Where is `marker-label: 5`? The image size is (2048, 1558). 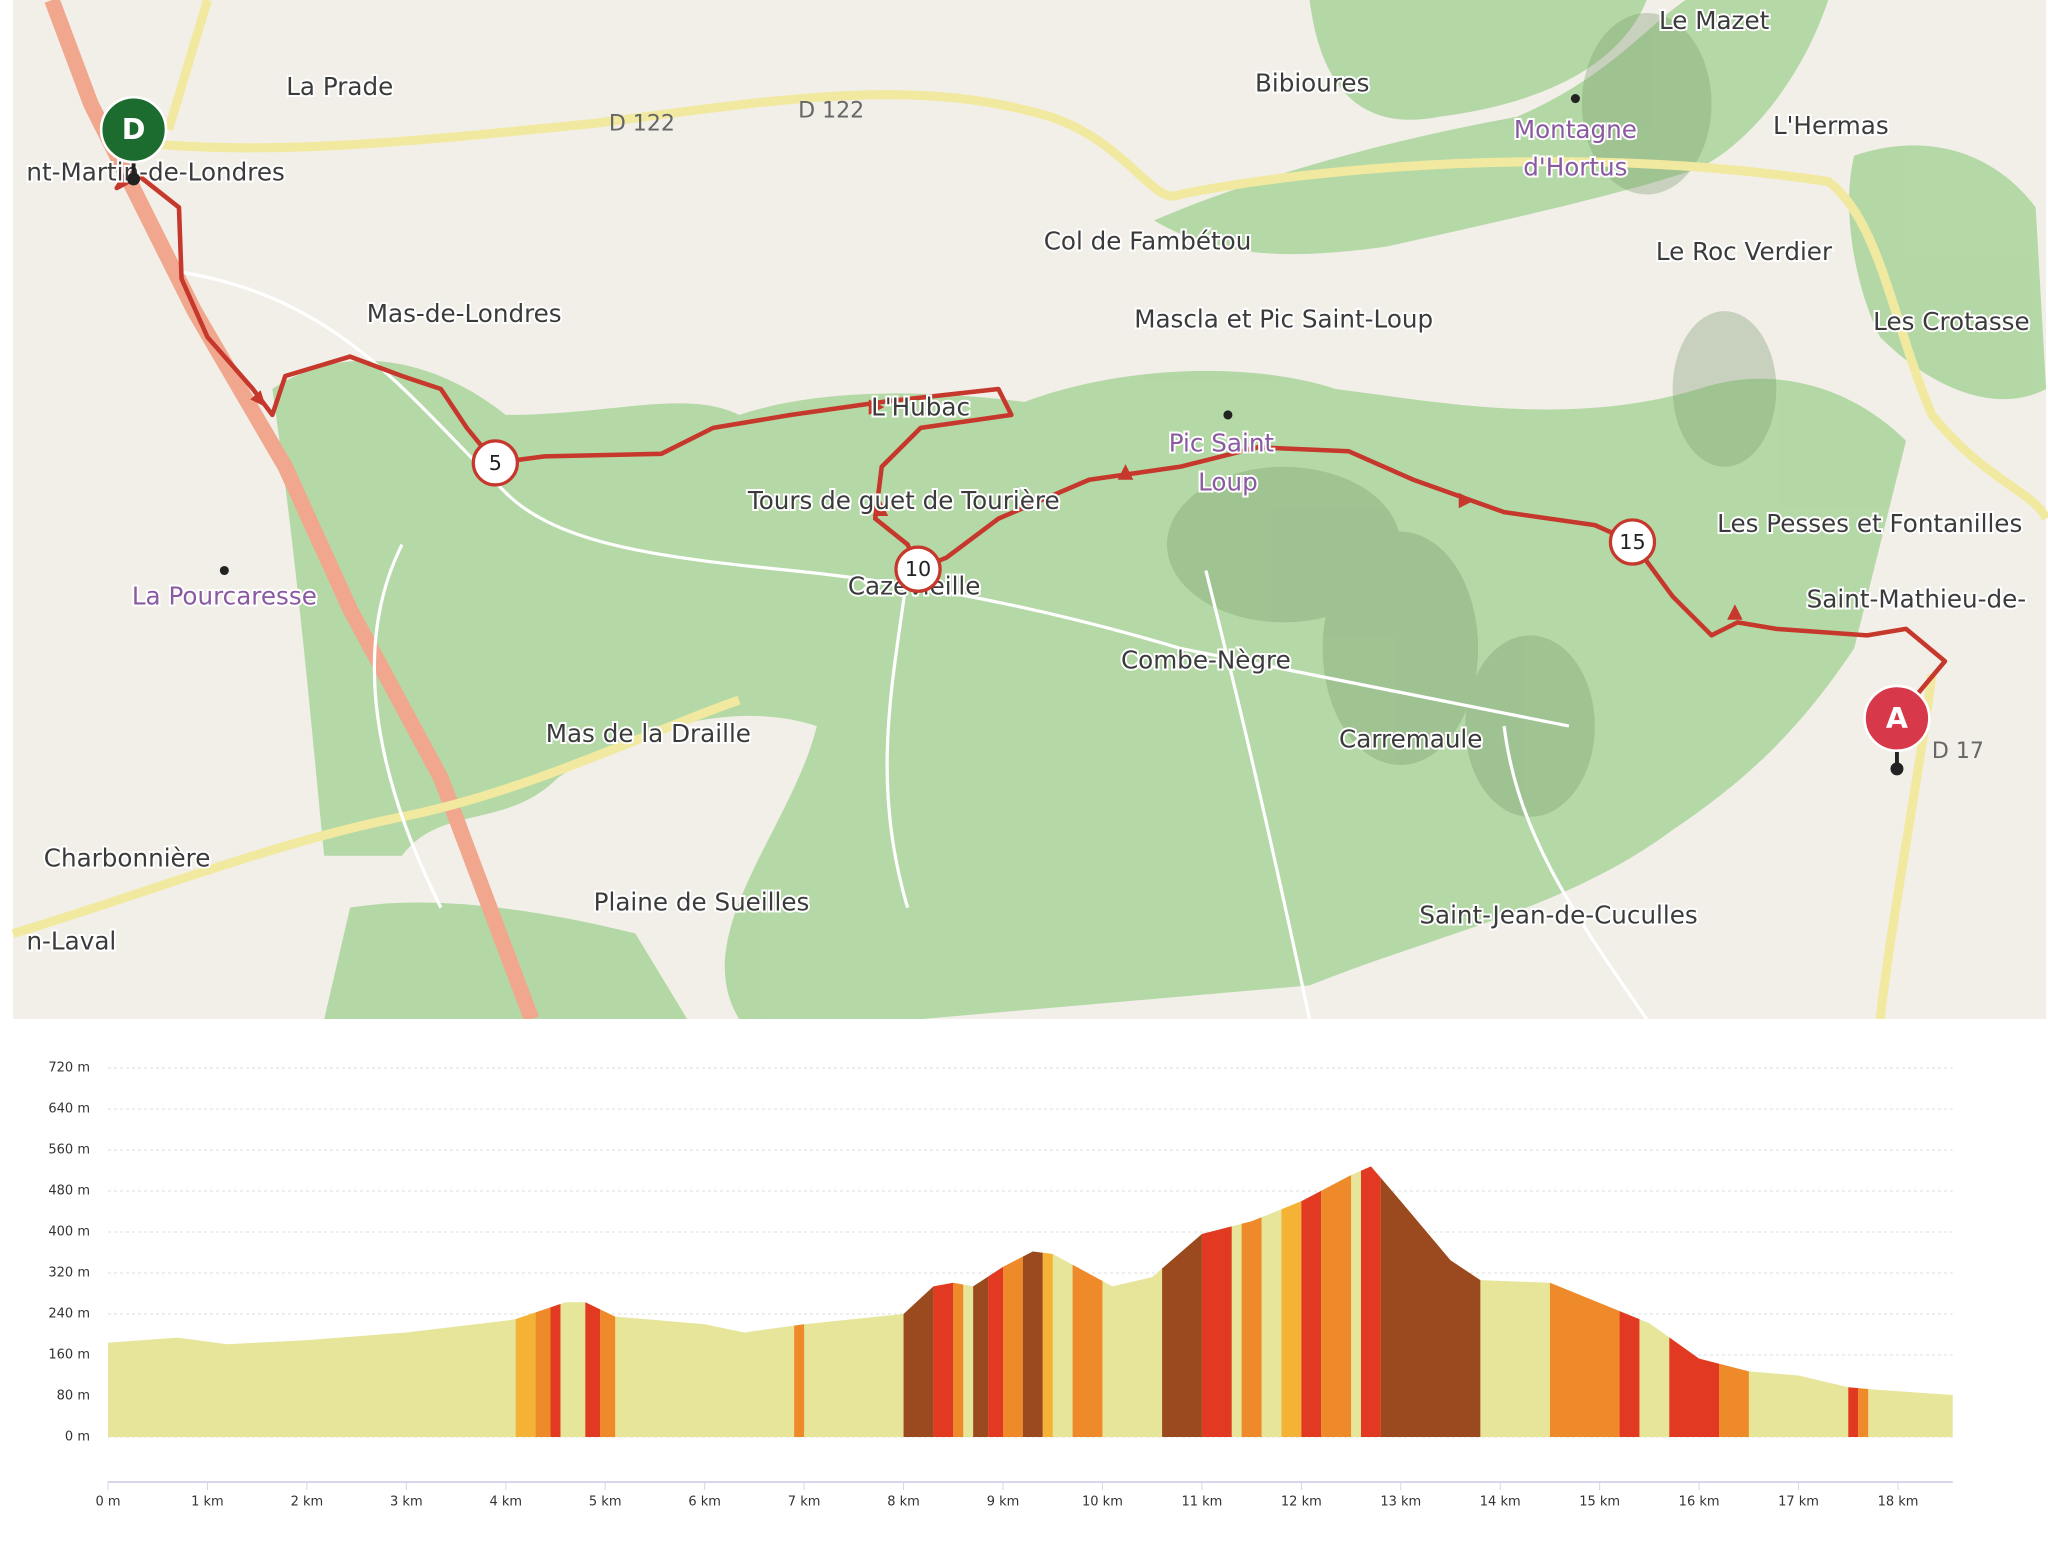
marker-label: 5 is located at coordinates (495, 463).